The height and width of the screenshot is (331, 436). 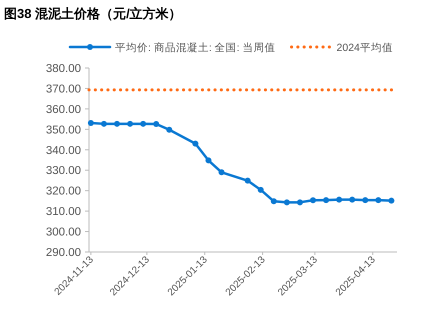 I want to click on chart-title: 图38 混泥土价格（元/立方米）, so click(x=93, y=13).